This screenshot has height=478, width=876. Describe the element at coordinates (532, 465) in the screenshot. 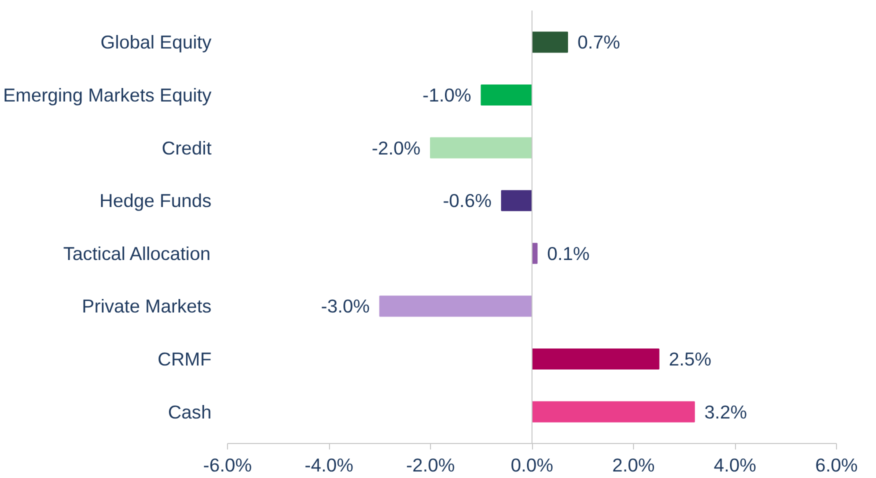

I see `x-tick-label: 0.0%` at that location.